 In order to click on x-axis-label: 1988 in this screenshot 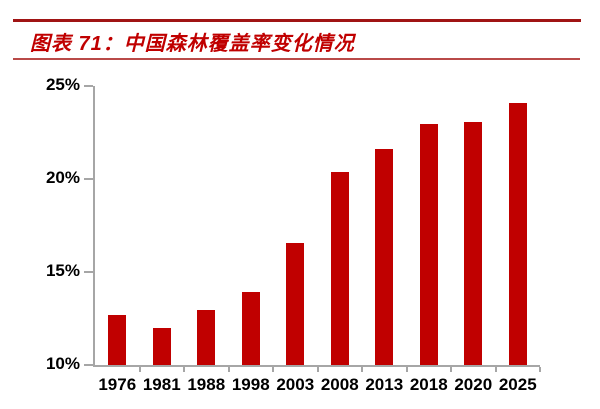, I will do `click(206, 384)`.